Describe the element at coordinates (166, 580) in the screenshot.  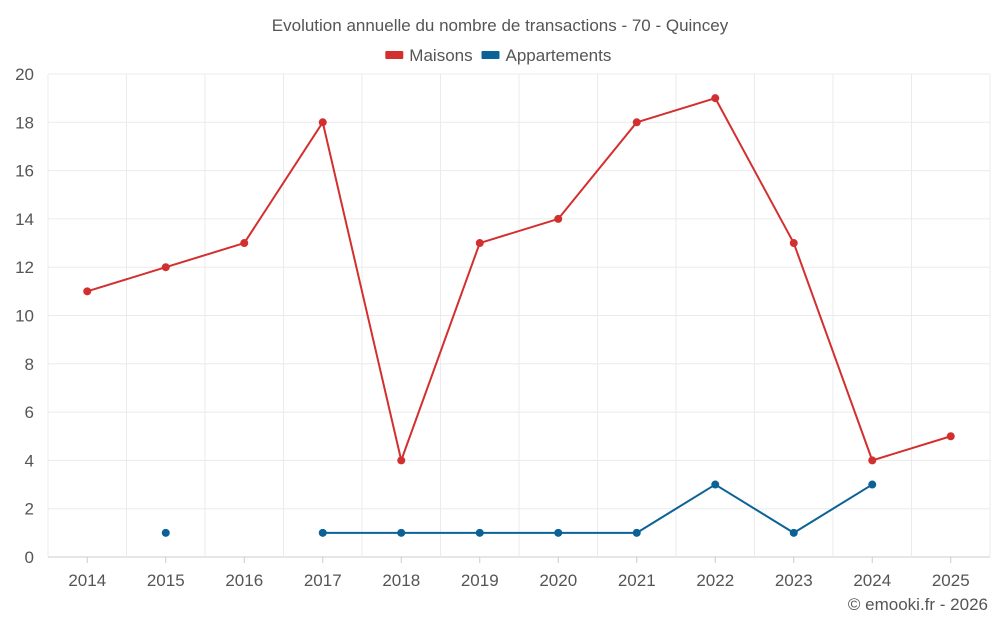
I see `x-tick-label: 2015` at that location.